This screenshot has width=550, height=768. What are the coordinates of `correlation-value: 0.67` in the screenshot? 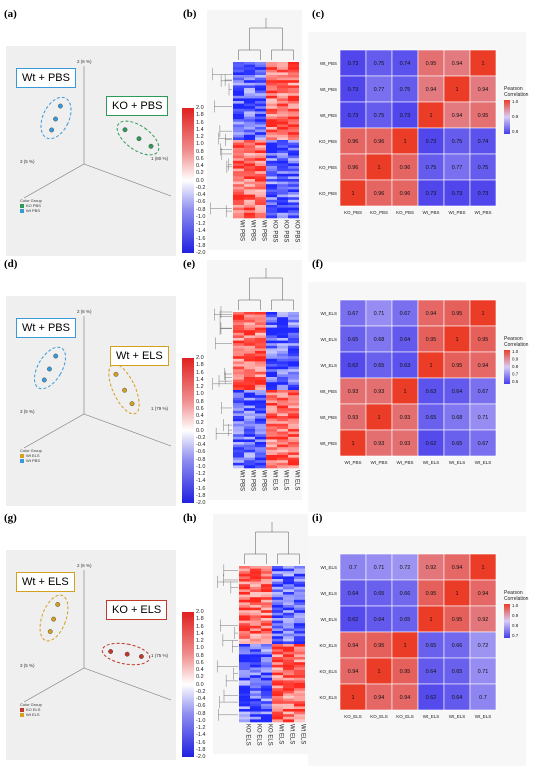 It's located at (405, 314).